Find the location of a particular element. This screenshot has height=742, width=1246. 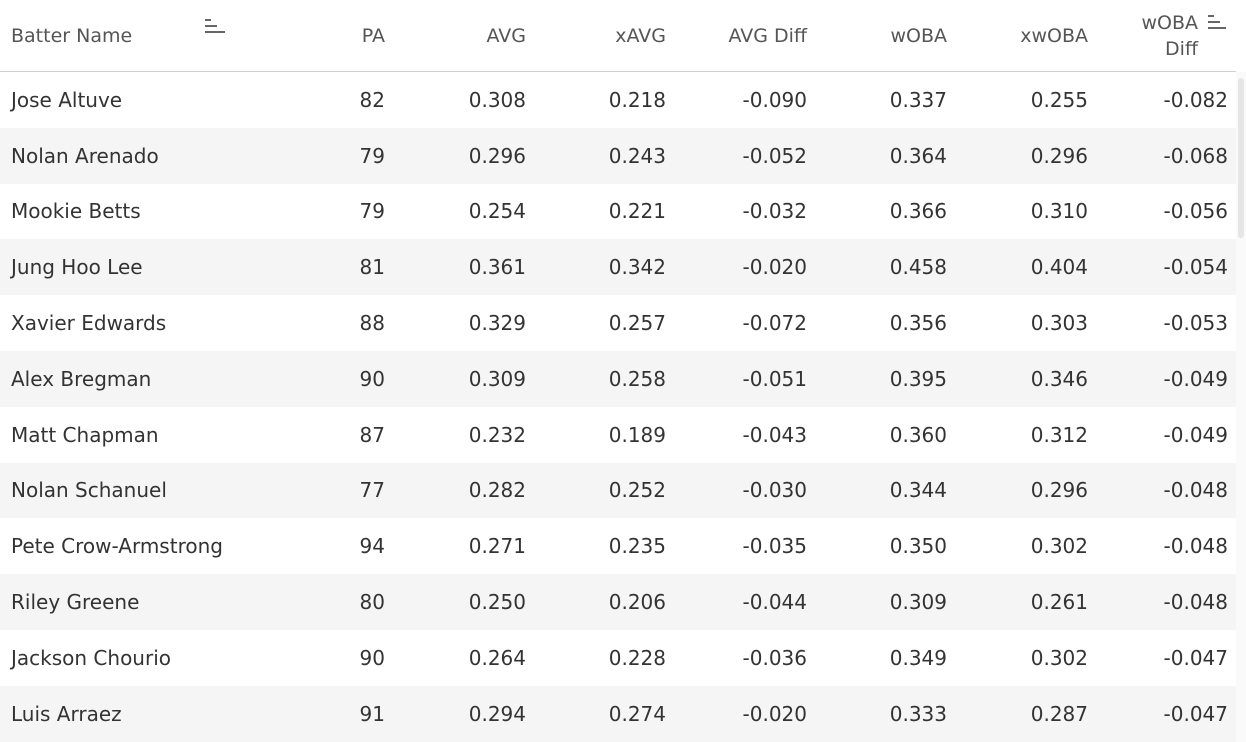

batter-name-cell: Jackson Chourio is located at coordinates (91, 657).